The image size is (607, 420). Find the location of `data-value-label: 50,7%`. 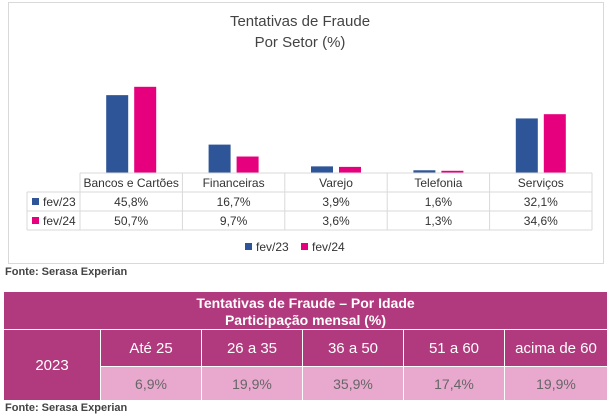

data-value-label: 50,7% is located at coordinates (131, 221).